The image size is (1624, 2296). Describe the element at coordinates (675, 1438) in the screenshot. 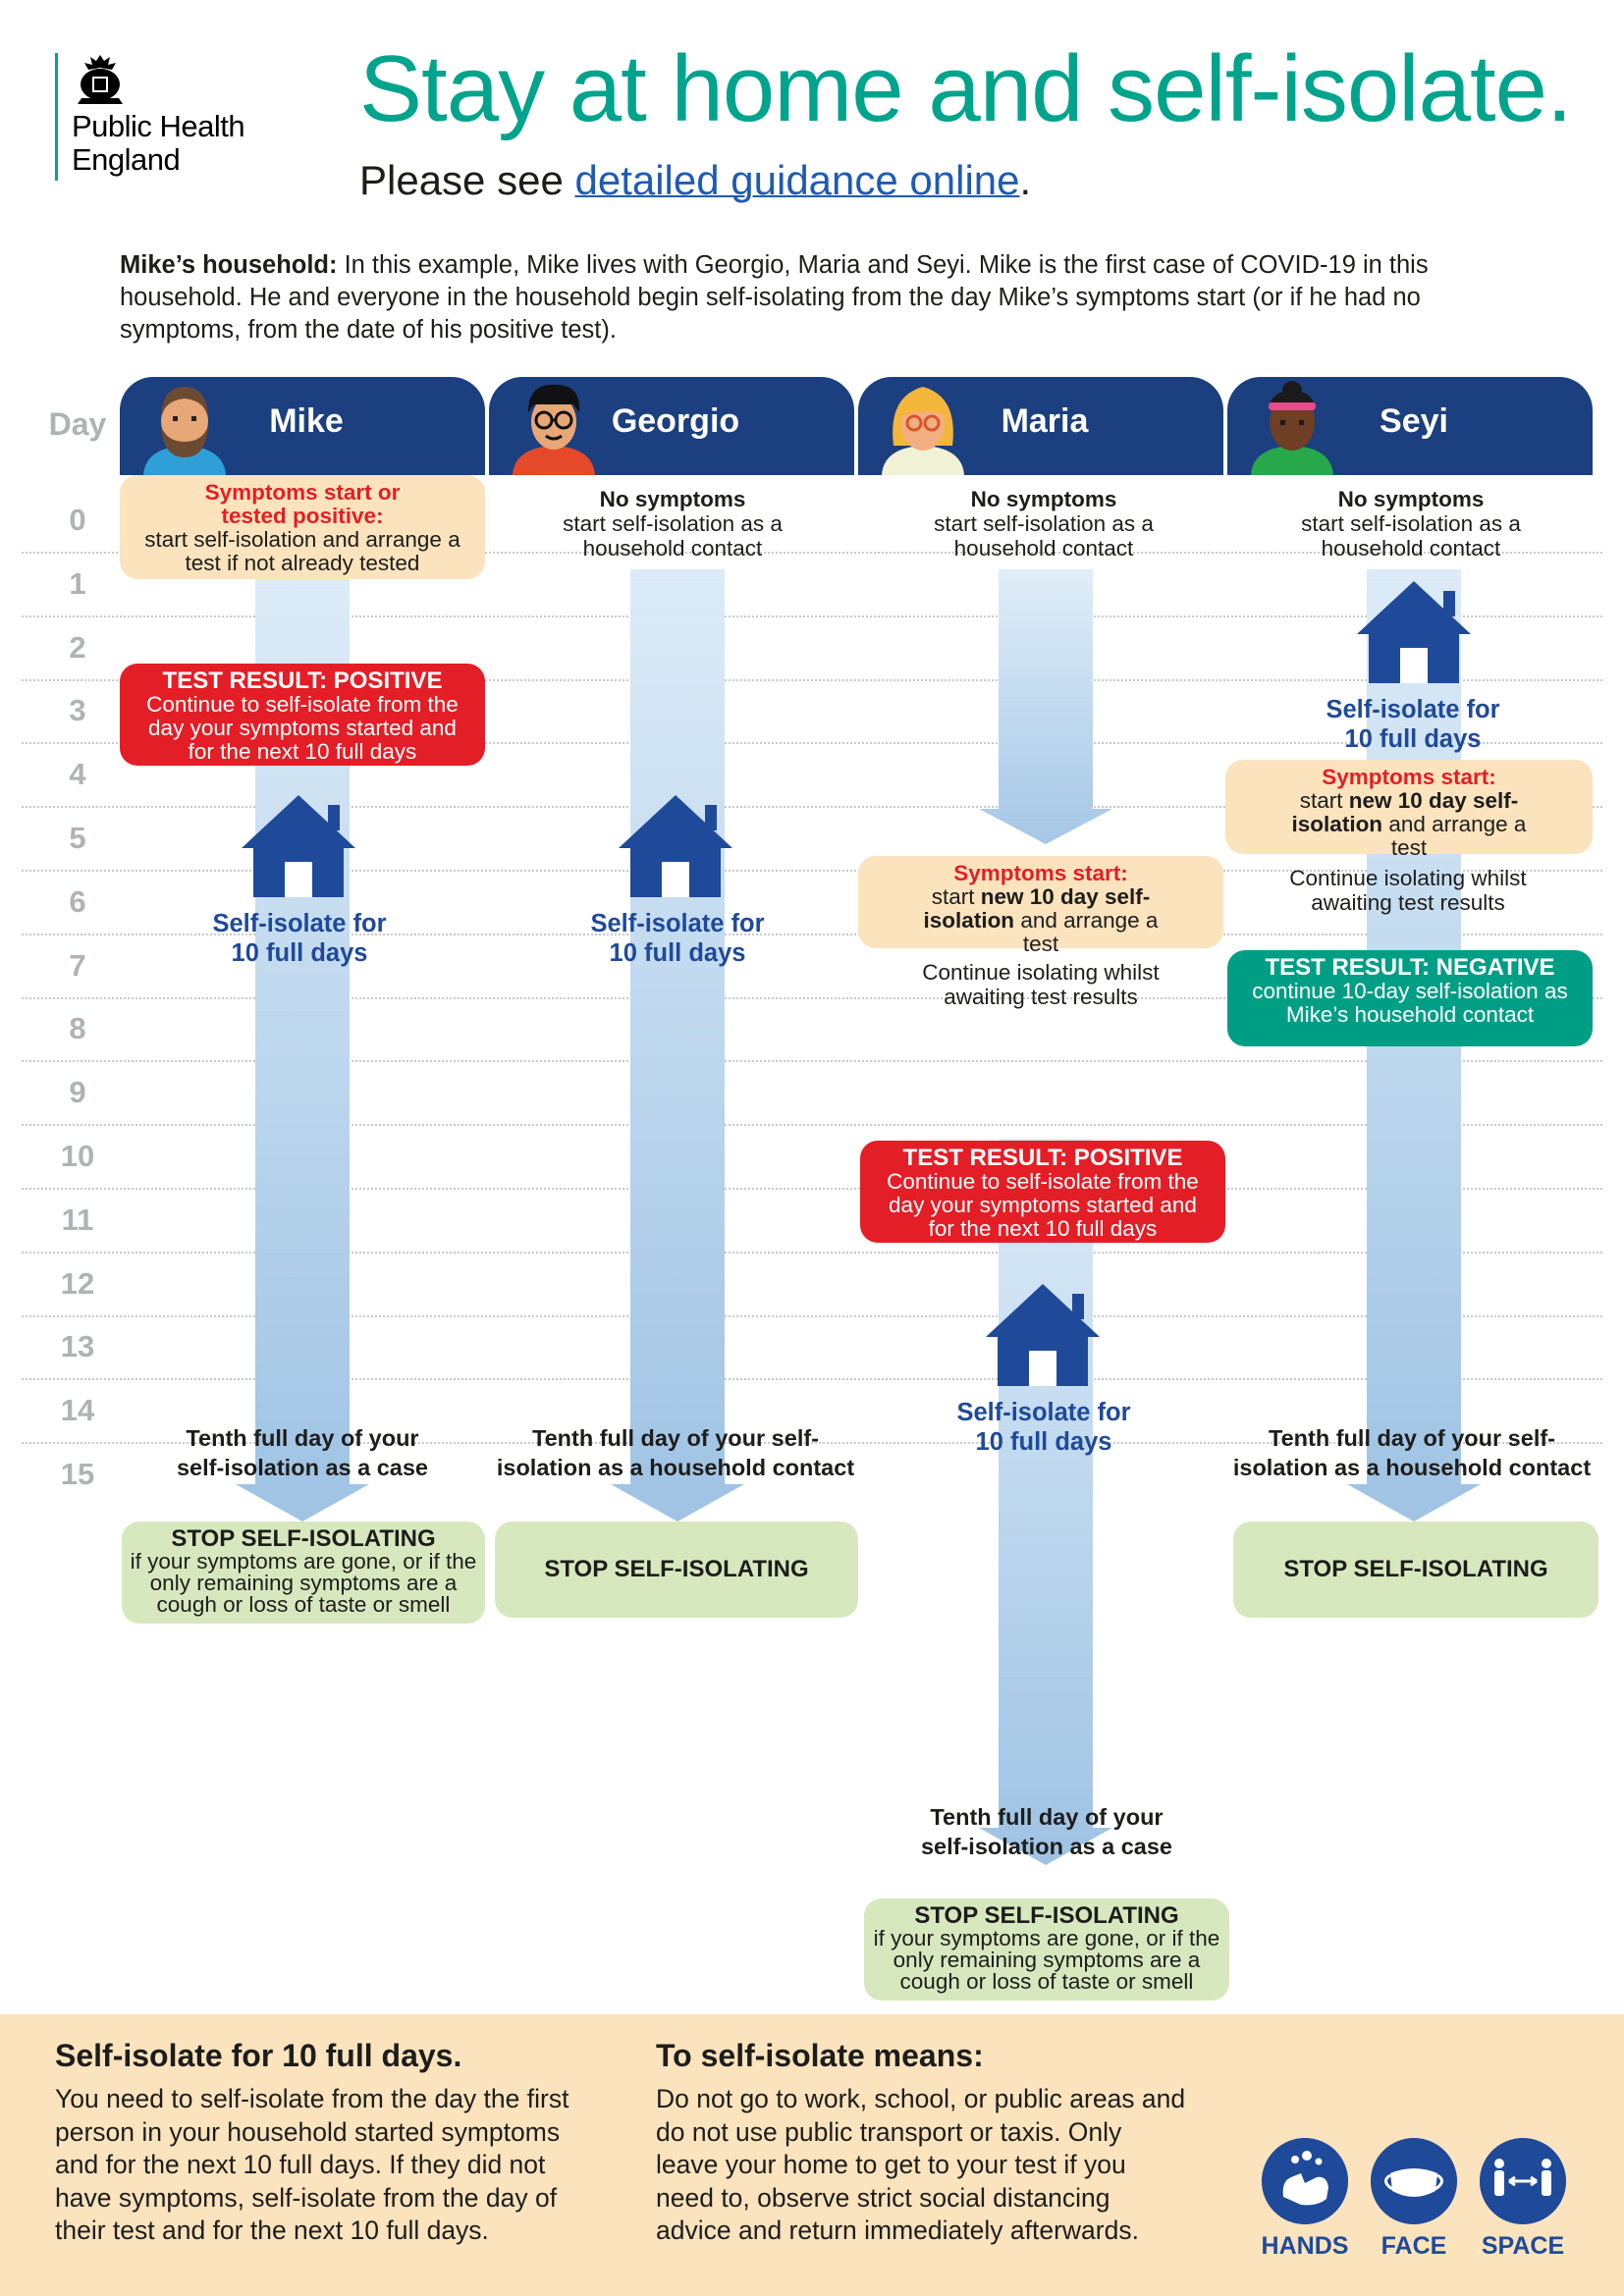

I see `georgio-tenth-line1: Tenth full day of your self-` at that location.